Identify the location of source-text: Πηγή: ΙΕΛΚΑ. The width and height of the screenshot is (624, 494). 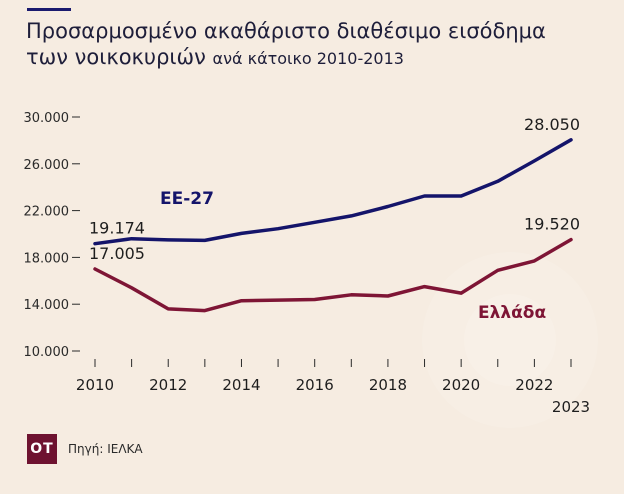
(105, 449).